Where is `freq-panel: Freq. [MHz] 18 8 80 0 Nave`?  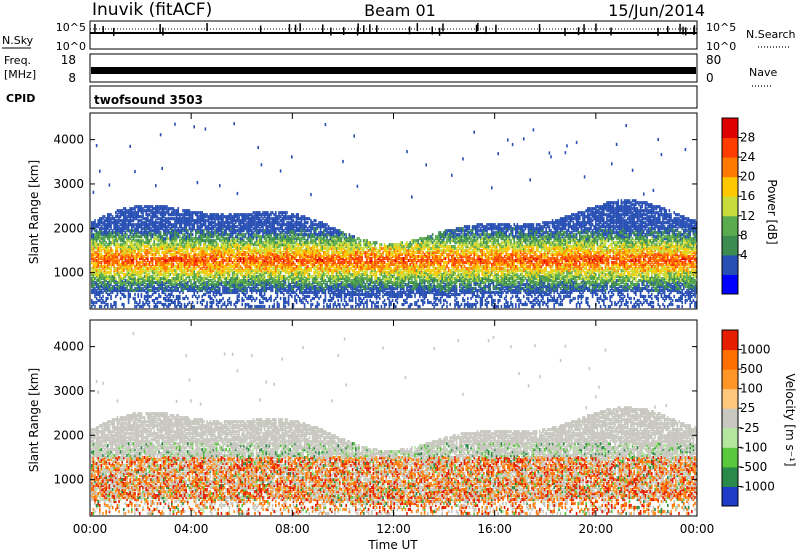
freq-panel: Freq. [MHz] 18 8 80 0 Nave is located at coordinates (390, 69).